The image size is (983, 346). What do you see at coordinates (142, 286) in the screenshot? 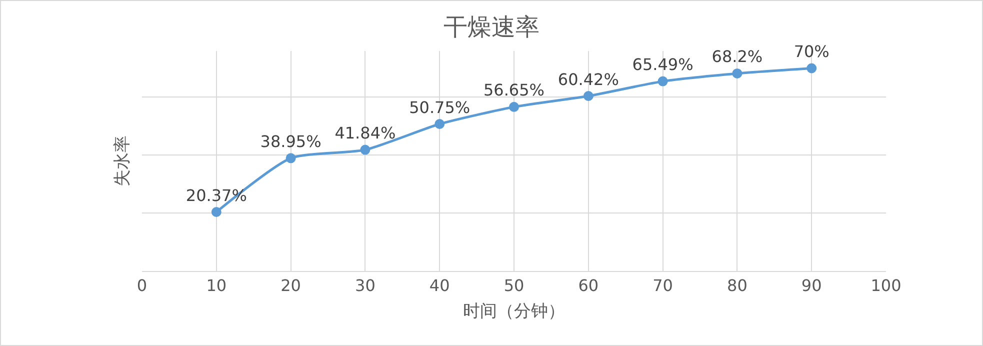
I see `x-tick-label: 0` at bounding box center [142, 286].